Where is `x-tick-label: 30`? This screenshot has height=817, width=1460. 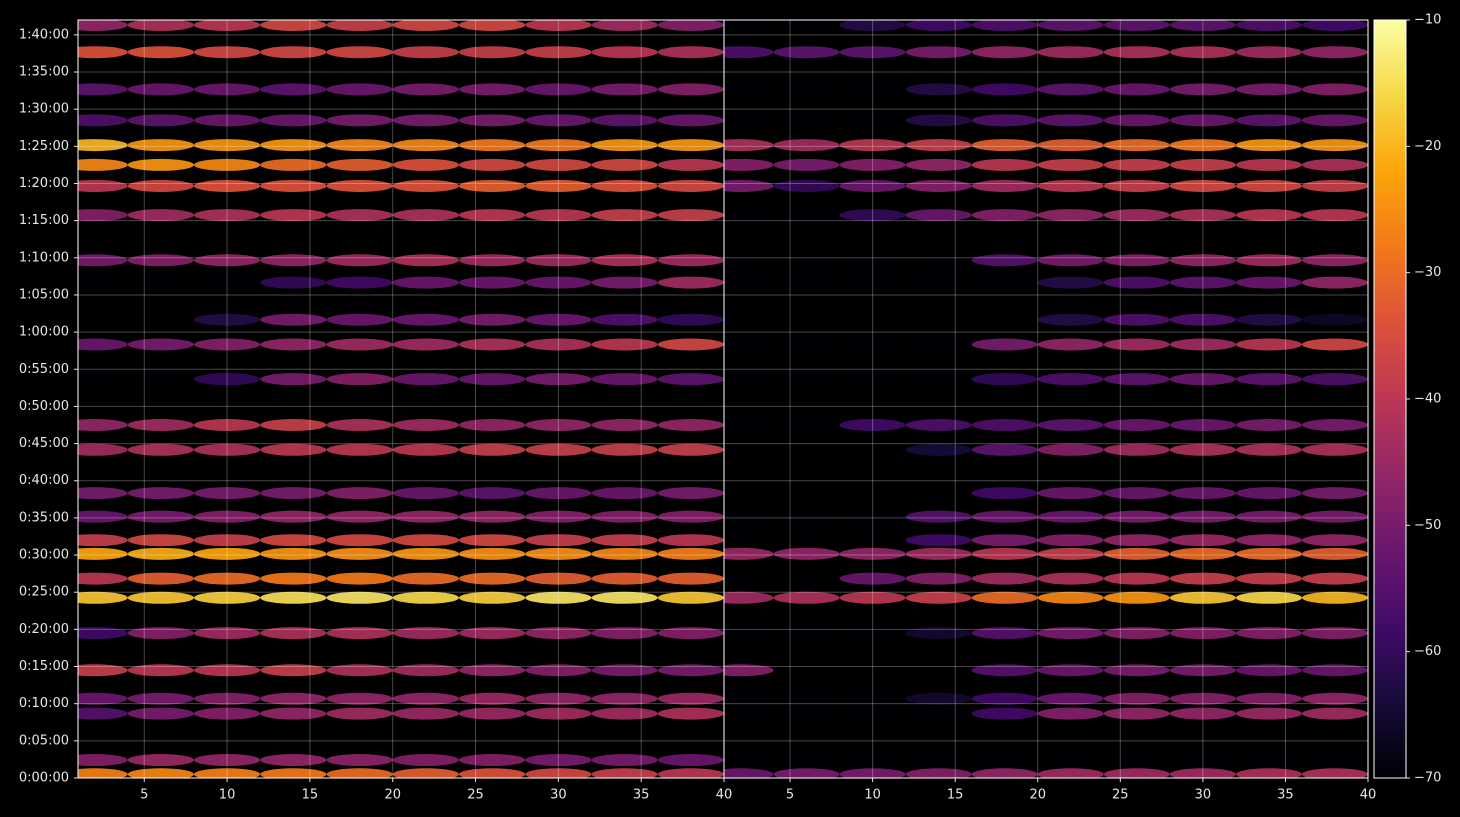 x-tick-label: 30 is located at coordinates (1203, 795).